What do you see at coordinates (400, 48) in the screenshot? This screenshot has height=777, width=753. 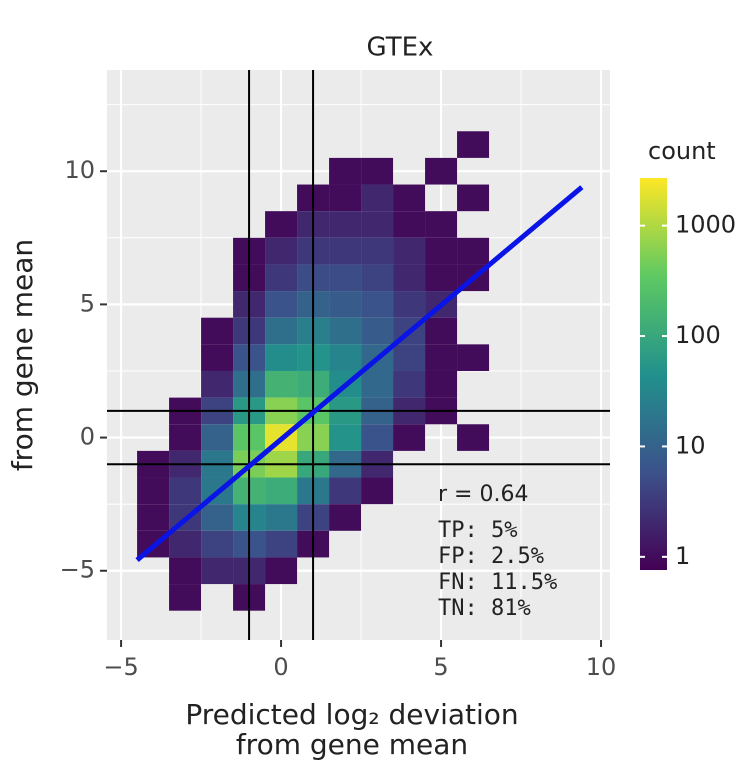 I see `chart-title: GTEx` at bounding box center [400, 48].